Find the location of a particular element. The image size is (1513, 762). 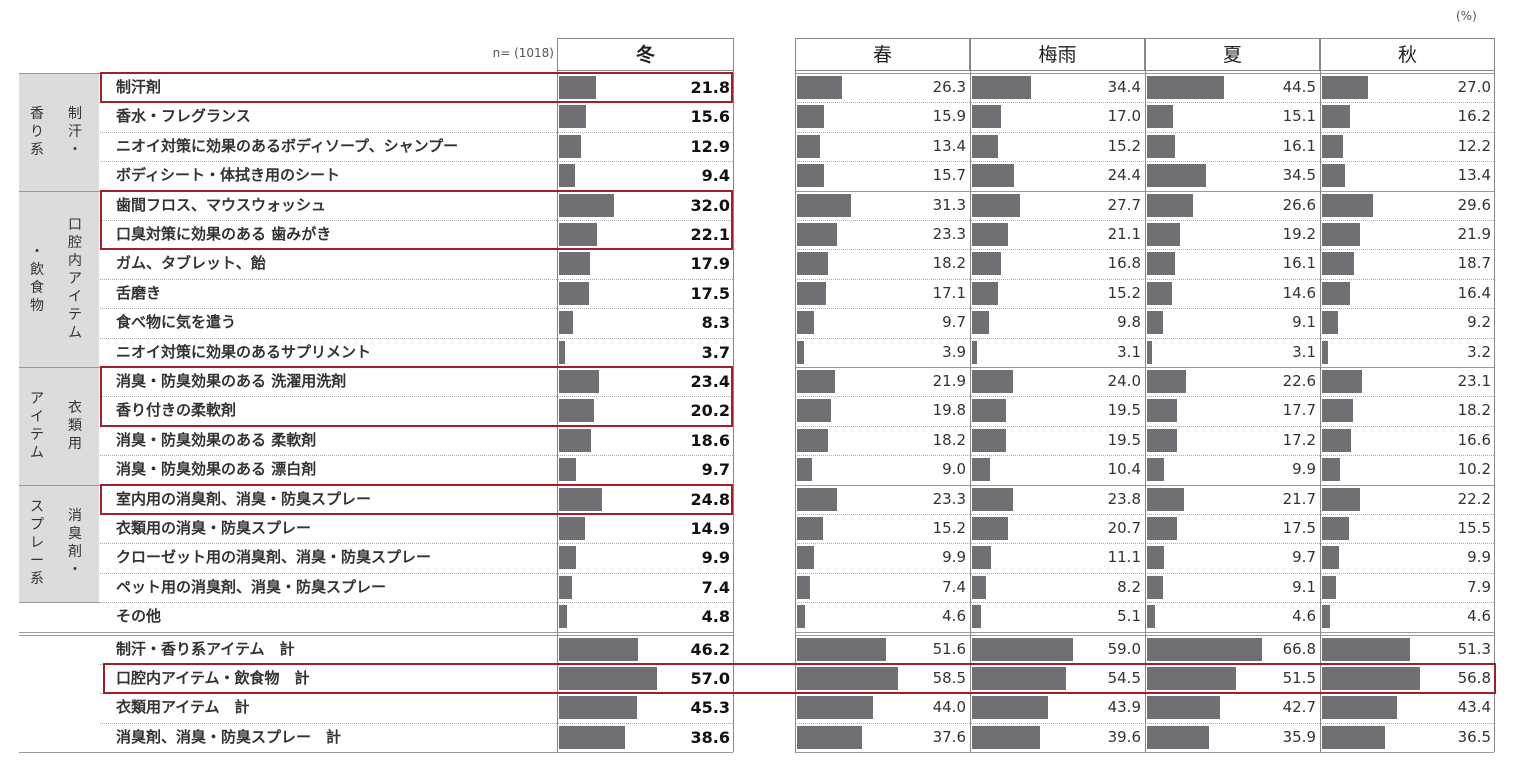

row-label: クローゼット用の消臭剤、消臭・防臭スプレー is located at coordinates (274, 557).